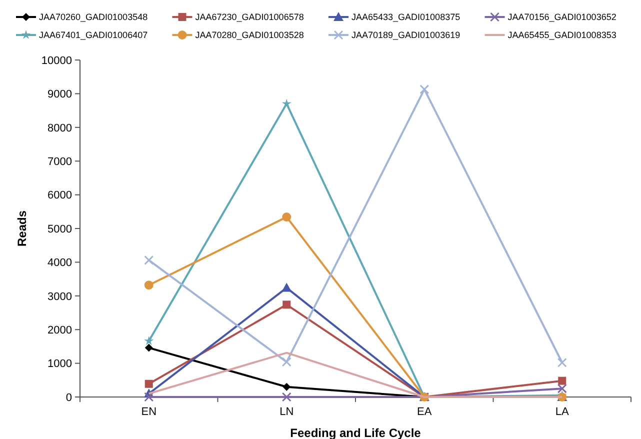 This screenshot has width=641, height=439. What do you see at coordinates (424, 412) in the screenshot?
I see `x-tick-label: EA` at bounding box center [424, 412].